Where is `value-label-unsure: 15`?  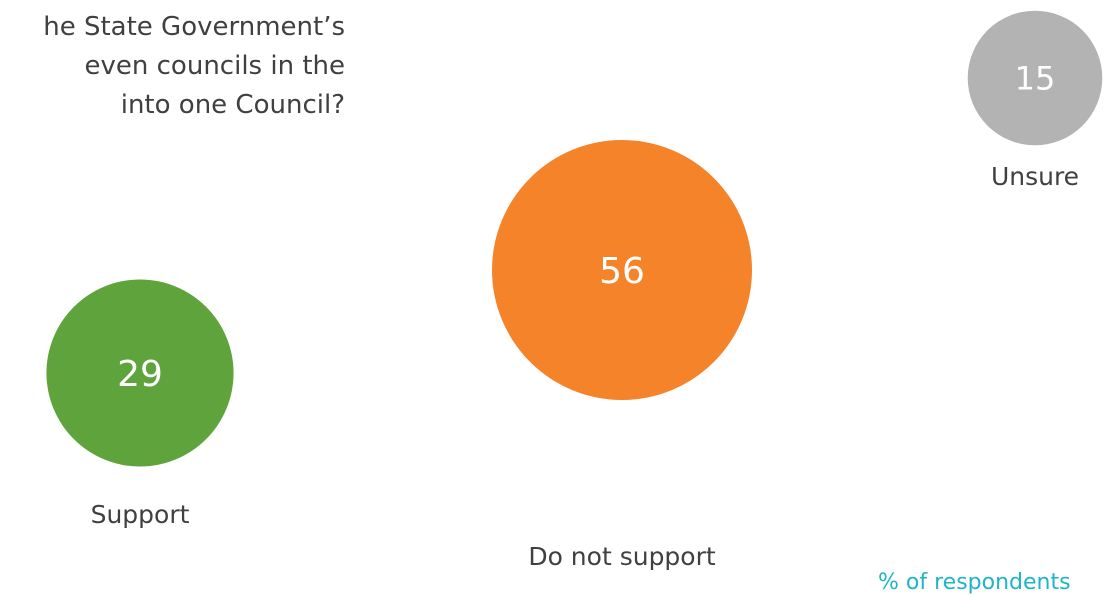 value-label-unsure: 15 is located at coordinates (1035, 79).